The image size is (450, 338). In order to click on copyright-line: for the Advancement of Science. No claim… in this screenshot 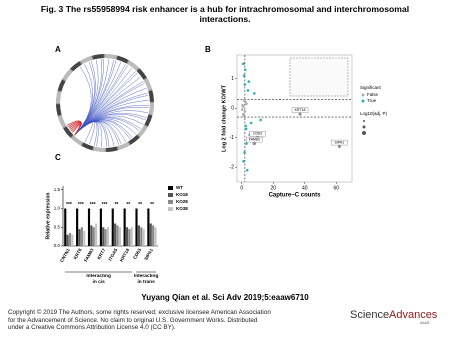, I will do `click(133, 320)`.